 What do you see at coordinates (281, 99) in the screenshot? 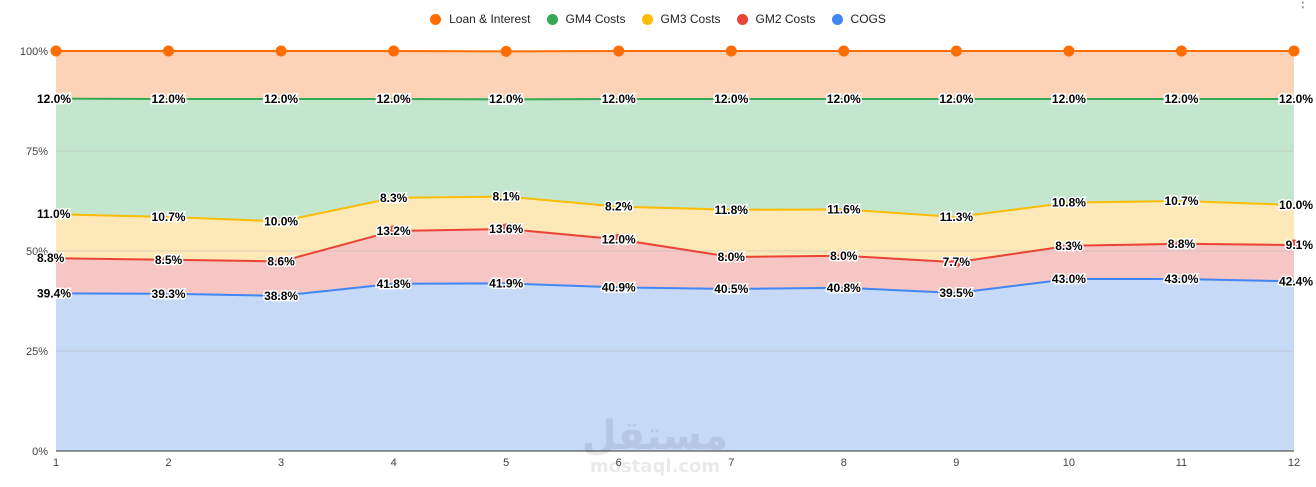
I see `gm4-costs-data-label: 30.6%` at bounding box center [281, 99].